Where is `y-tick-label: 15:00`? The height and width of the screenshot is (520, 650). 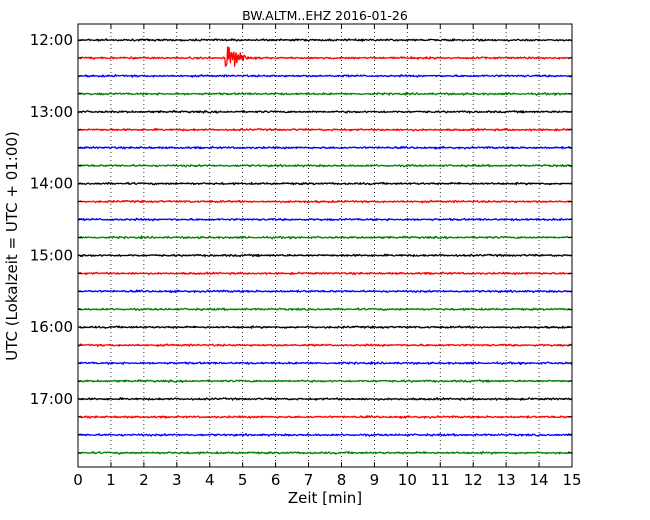 y-tick-label: 15:00 is located at coordinates (51, 255).